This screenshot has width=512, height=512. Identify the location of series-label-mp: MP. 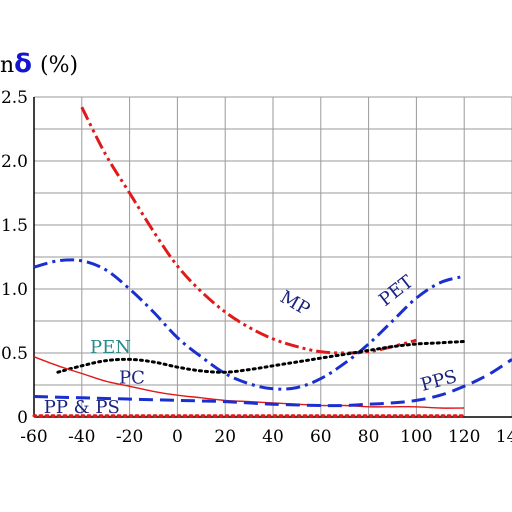
(294, 303).